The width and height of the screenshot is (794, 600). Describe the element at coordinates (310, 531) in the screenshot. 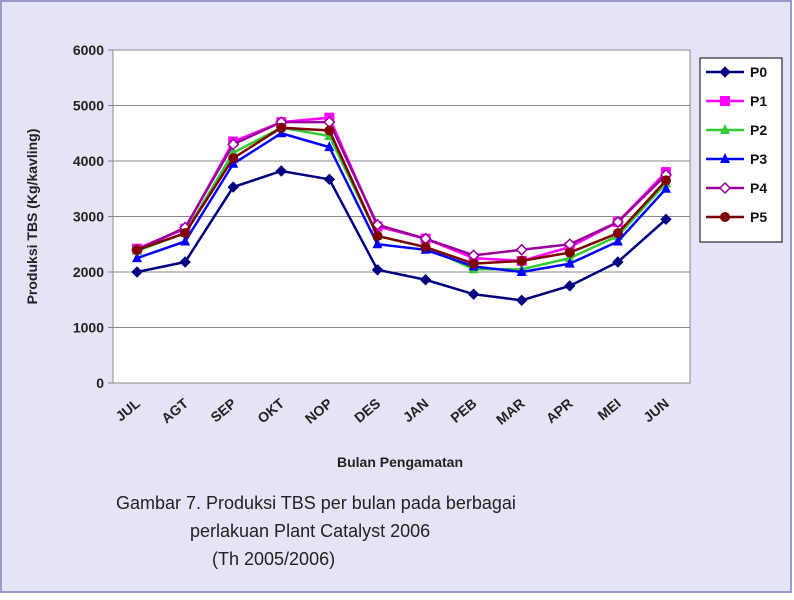

I see `caption-line: perlakuan Plant Catalyst 2006` at that location.